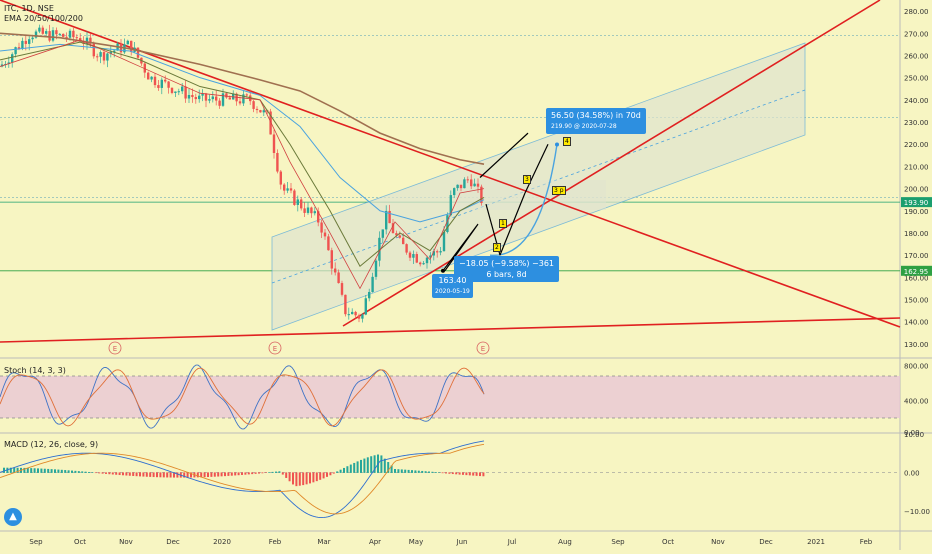 The height and width of the screenshot is (554, 932). I want to click on y-tick-label: 150.00, so click(916, 301).